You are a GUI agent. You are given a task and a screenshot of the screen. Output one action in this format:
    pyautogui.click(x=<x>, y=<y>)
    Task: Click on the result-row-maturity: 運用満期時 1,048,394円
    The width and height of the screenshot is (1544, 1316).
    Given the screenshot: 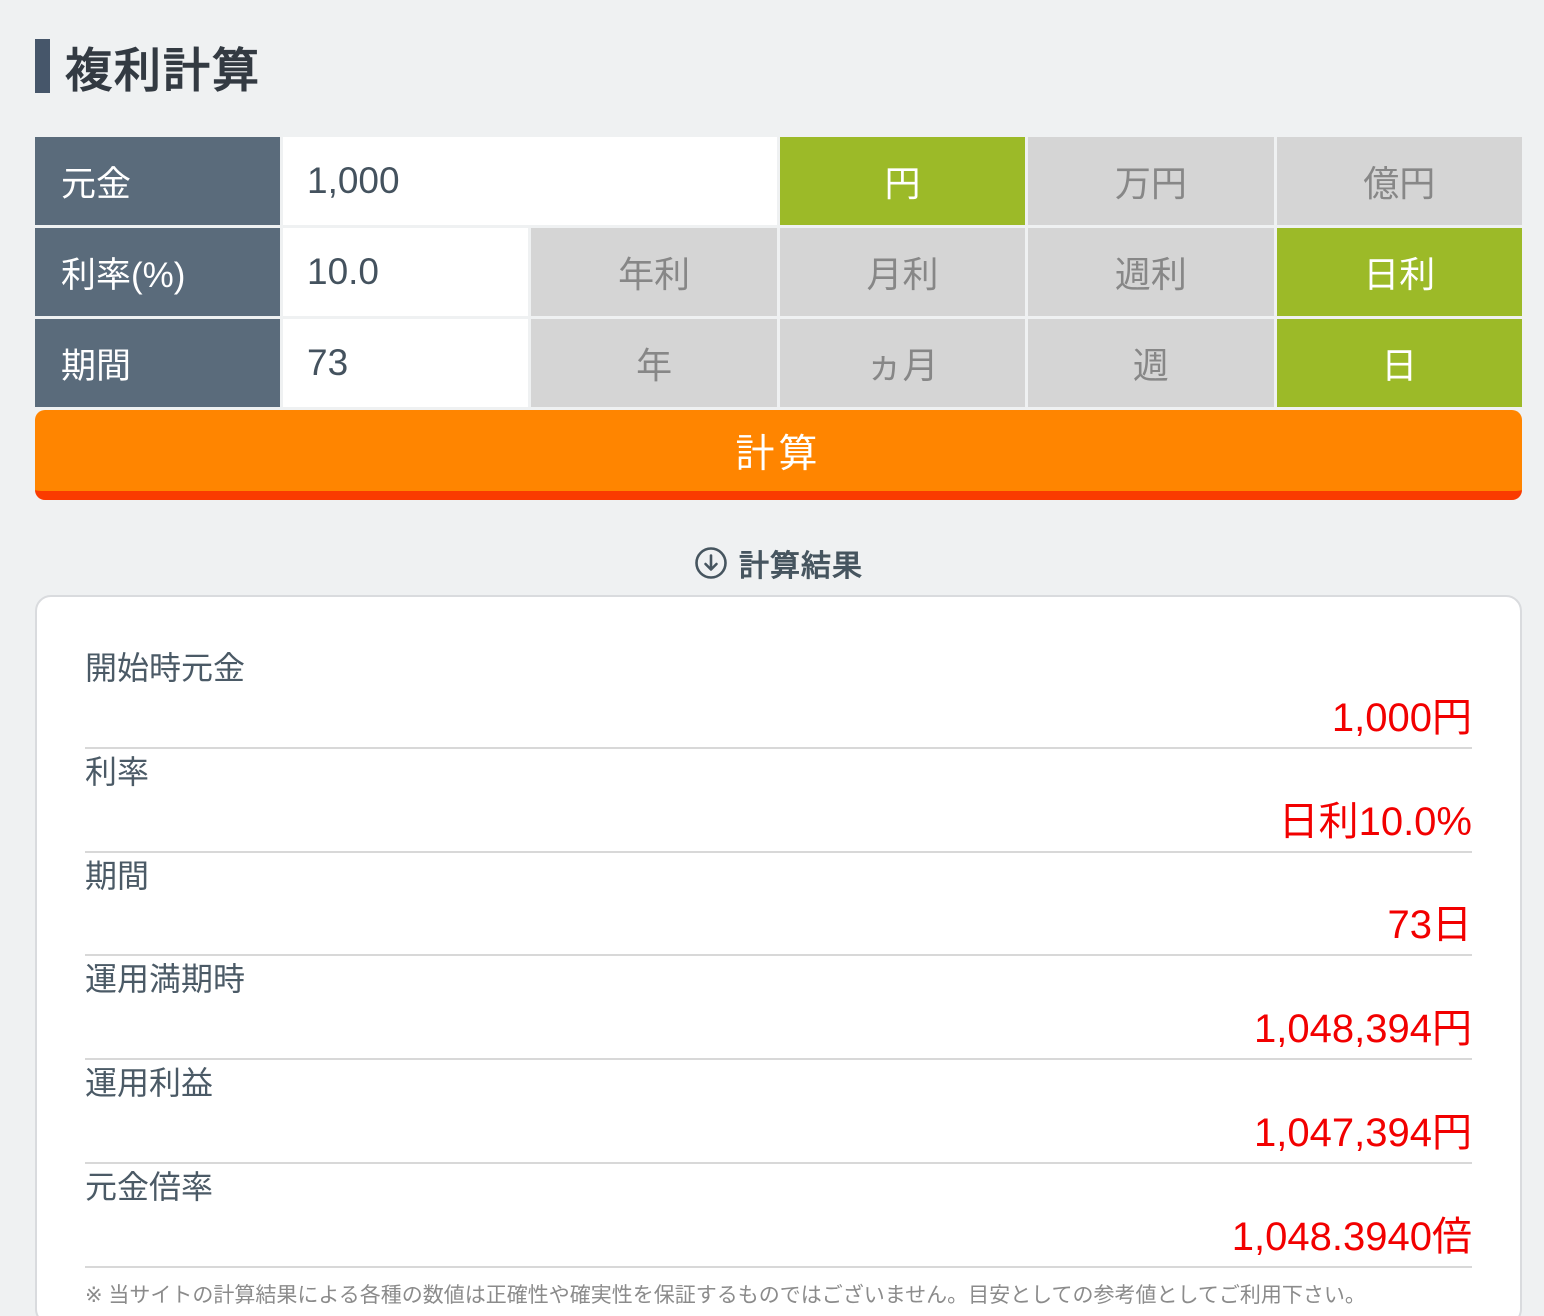 What is the action you would take?
    pyautogui.click(x=778, y=1008)
    